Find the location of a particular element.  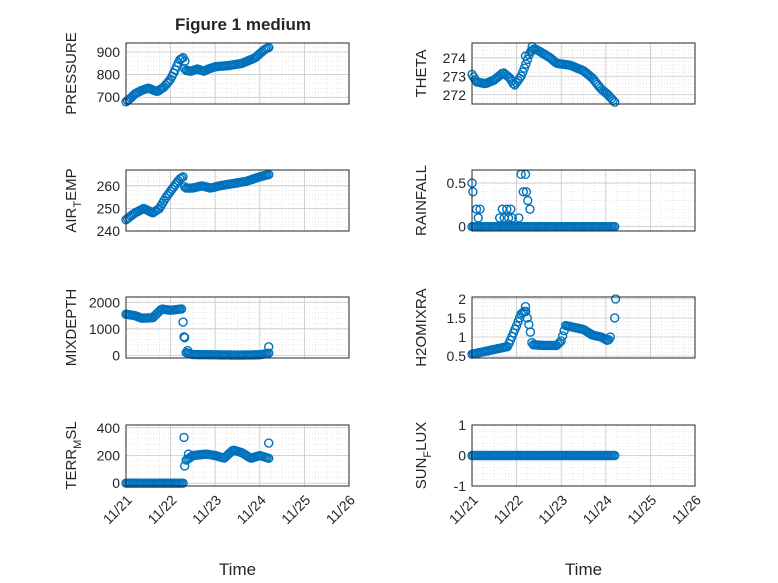

subplot-mixdepth: 0 1000 2000 MIXDEPTH is located at coordinates (206, 328).